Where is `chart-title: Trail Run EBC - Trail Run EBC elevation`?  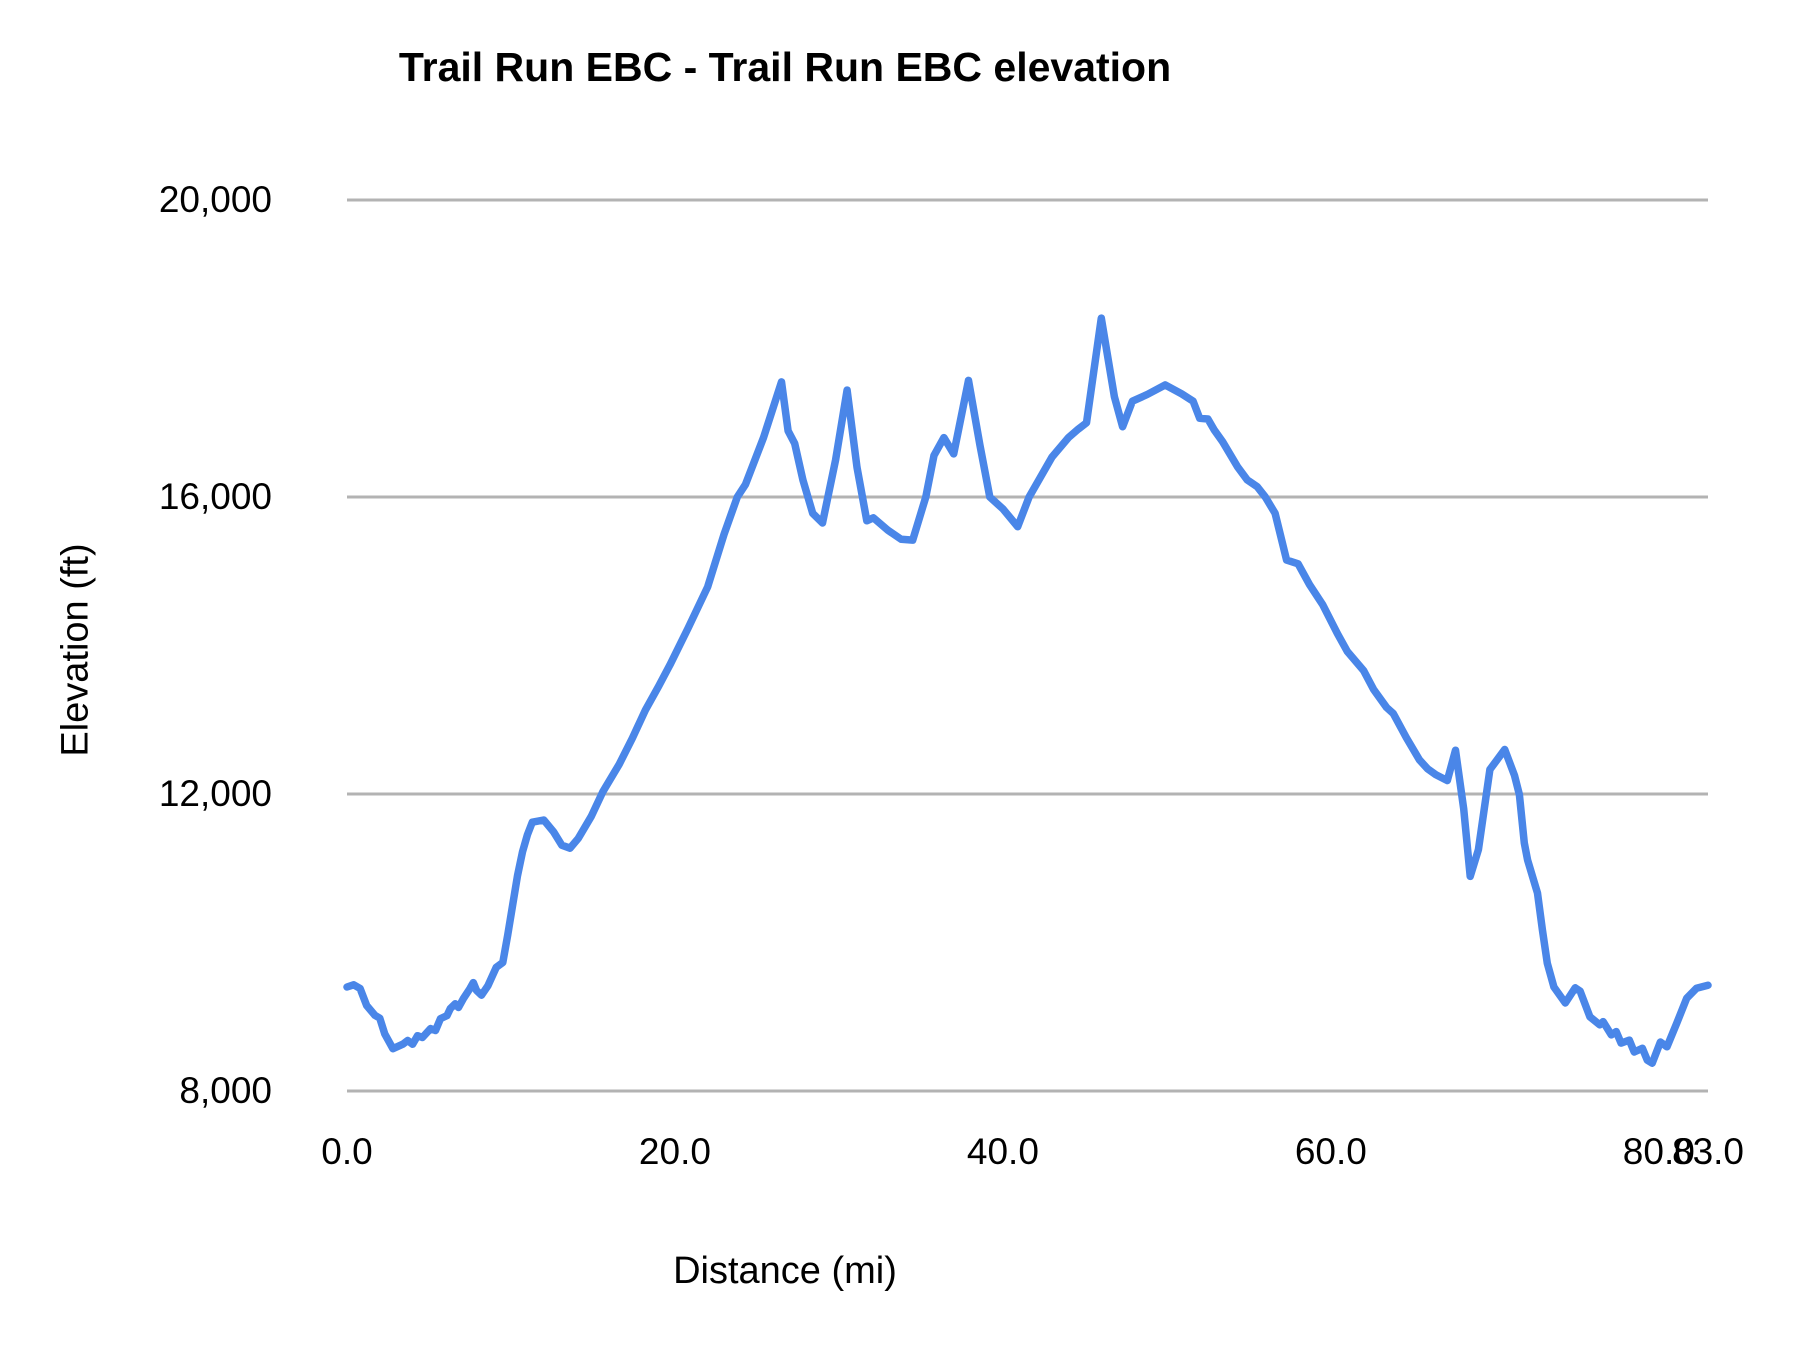
chart-title: Trail Run EBC - Trail Run EBC elevation is located at coordinates (785, 67).